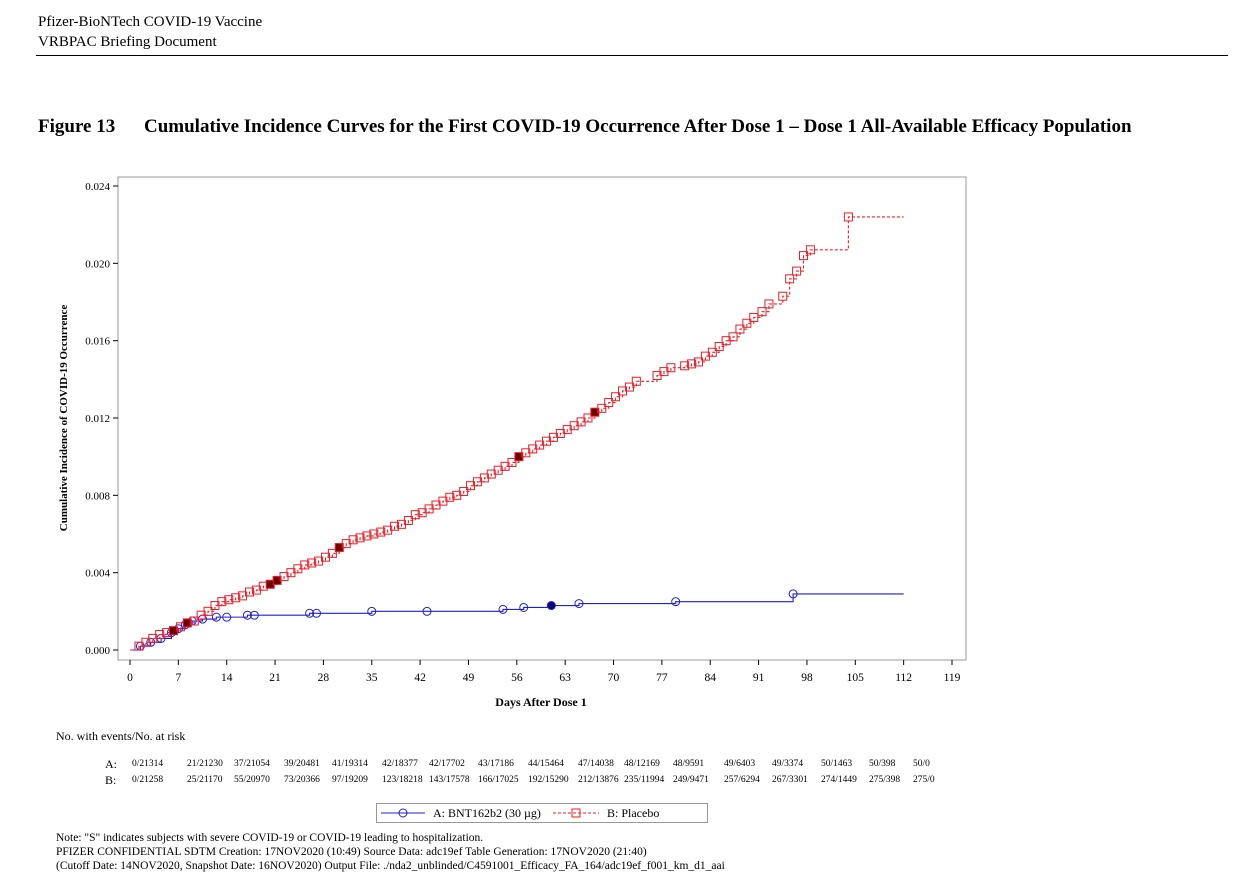 Image resolution: width=1247 pixels, height=891 pixels. What do you see at coordinates (614, 678) in the screenshot?
I see `x-tick-label-10: 70` at bounding box center [614, 678].